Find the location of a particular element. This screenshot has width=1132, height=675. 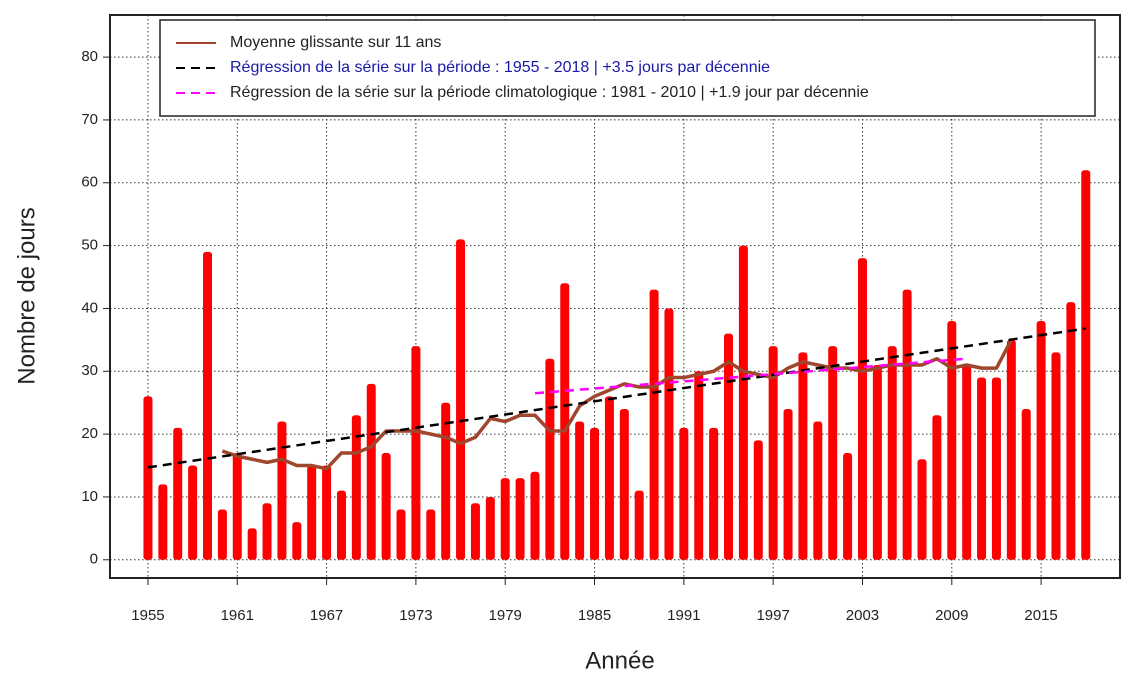

y-tick-label: 60 is located at coordinates (89, 182).